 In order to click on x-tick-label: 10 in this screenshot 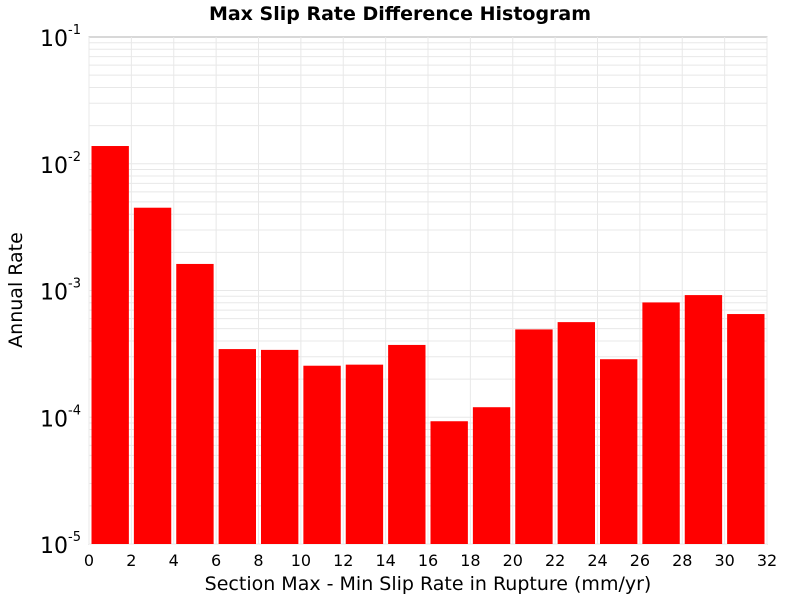, I will do `click(301, 560)`.